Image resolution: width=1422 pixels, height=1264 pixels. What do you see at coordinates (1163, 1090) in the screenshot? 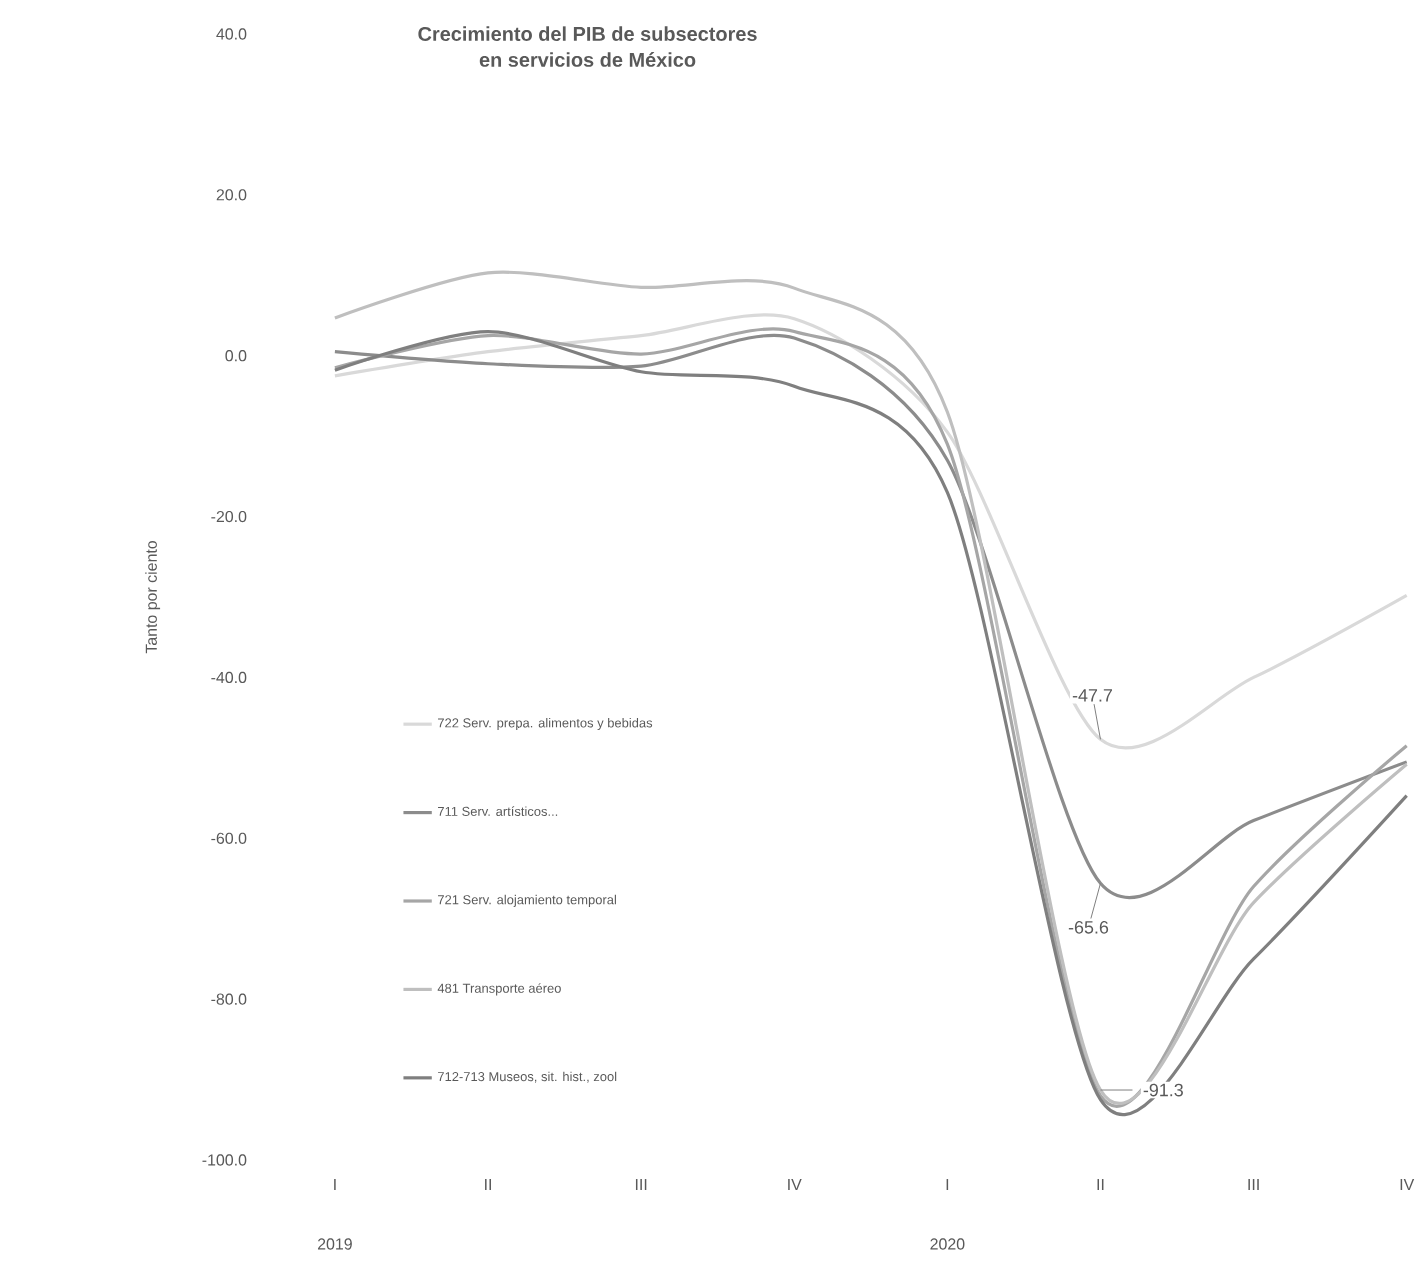
I see `data-label: -91.3` at bounding box center [1163, 1090].